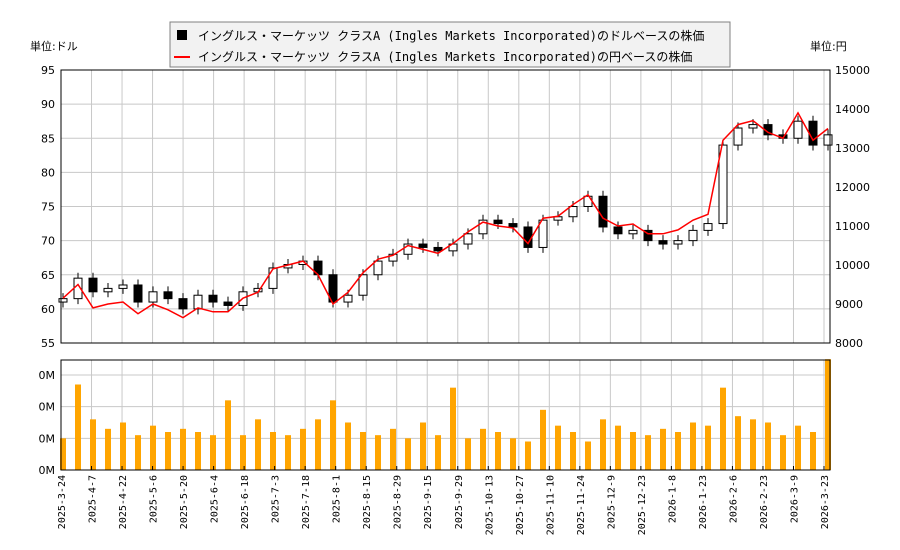 This screenshot has height=550, width=900. Describe the element at coordinates (794, 499) in the screenshot. I see `x-tick-label: 2026-3-9` at that location.